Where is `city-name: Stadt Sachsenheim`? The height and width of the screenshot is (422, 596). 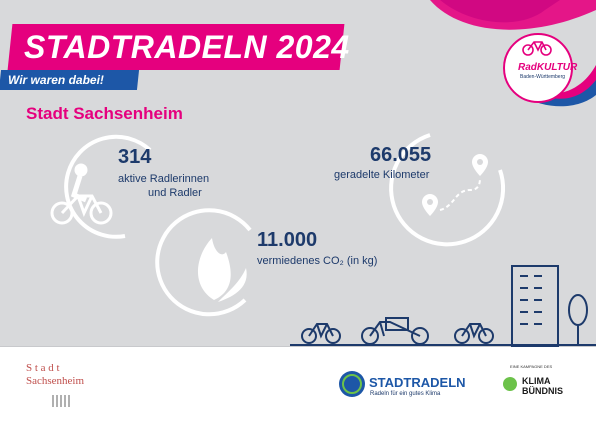
city-name: Stadt Sachsenheim is located at coordinates (104, 113).